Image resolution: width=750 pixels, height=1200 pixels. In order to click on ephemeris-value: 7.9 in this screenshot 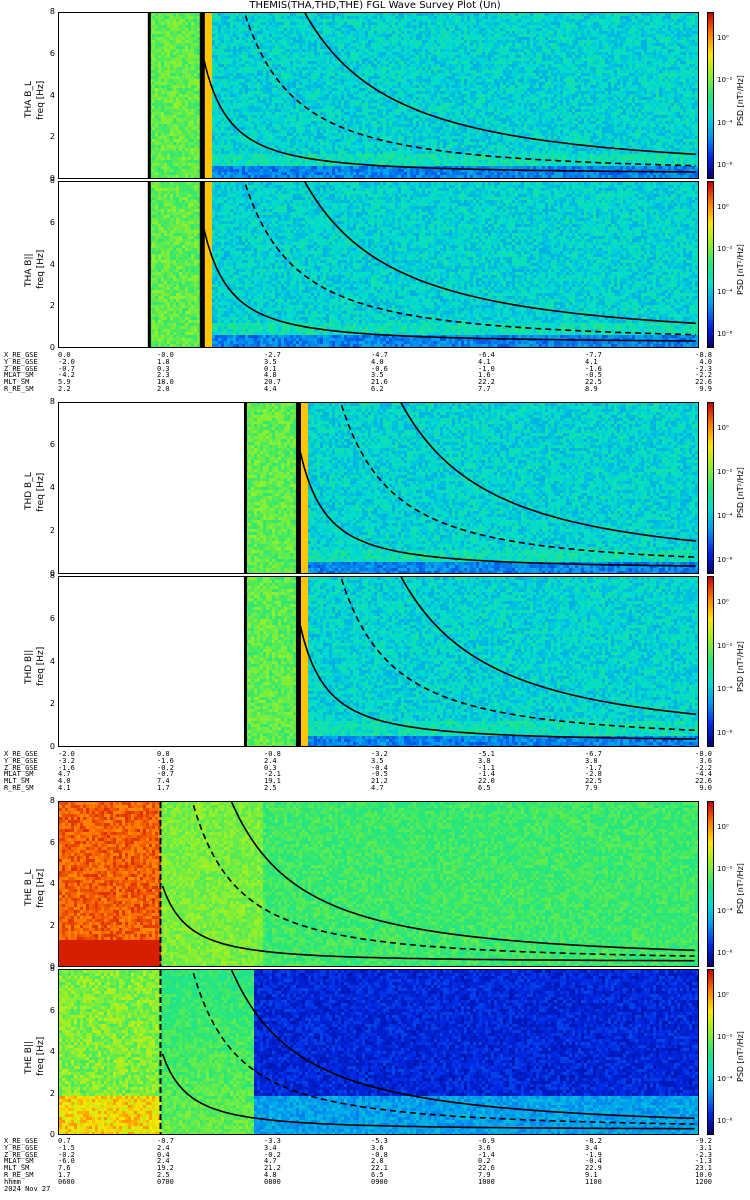, I will do `click(591, 788)`.